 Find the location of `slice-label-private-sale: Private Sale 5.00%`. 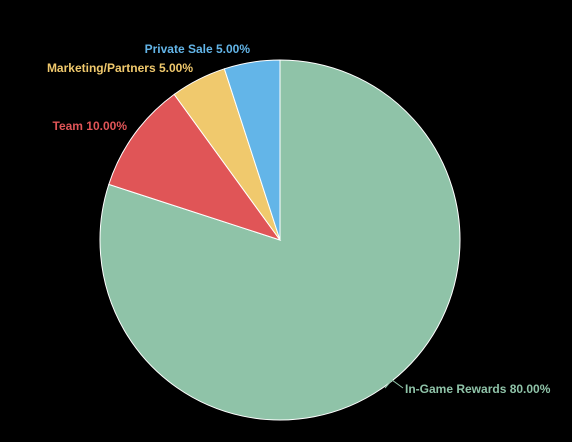

slice-label-private-sale: Private Sale 5.00% is located at coordinates (198, 49).